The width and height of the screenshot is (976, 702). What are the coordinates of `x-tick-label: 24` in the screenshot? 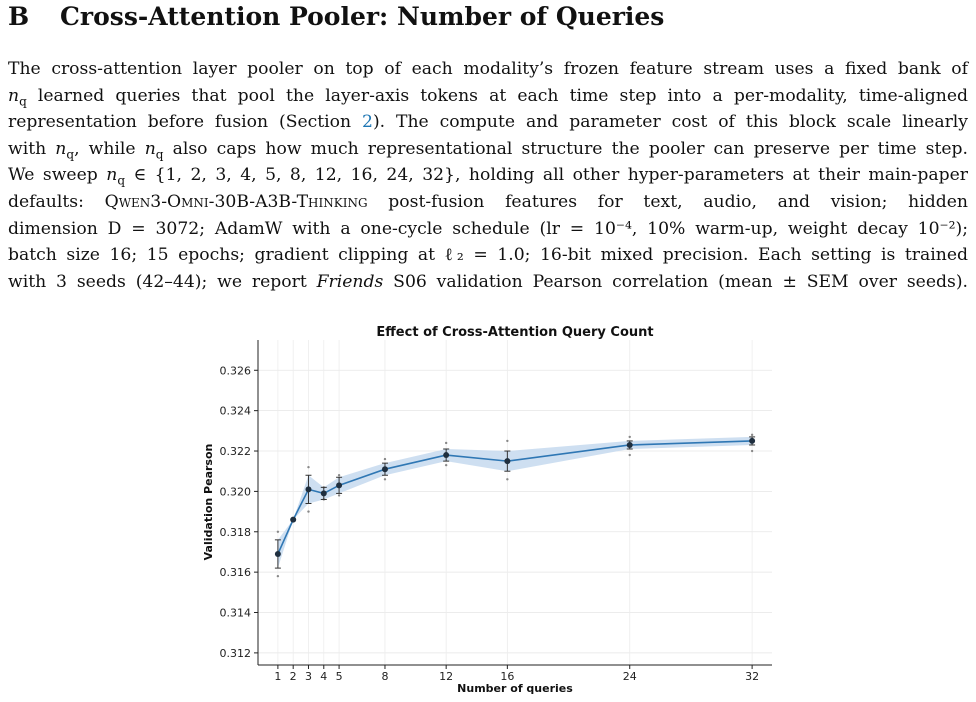 It's located at (630, 676).